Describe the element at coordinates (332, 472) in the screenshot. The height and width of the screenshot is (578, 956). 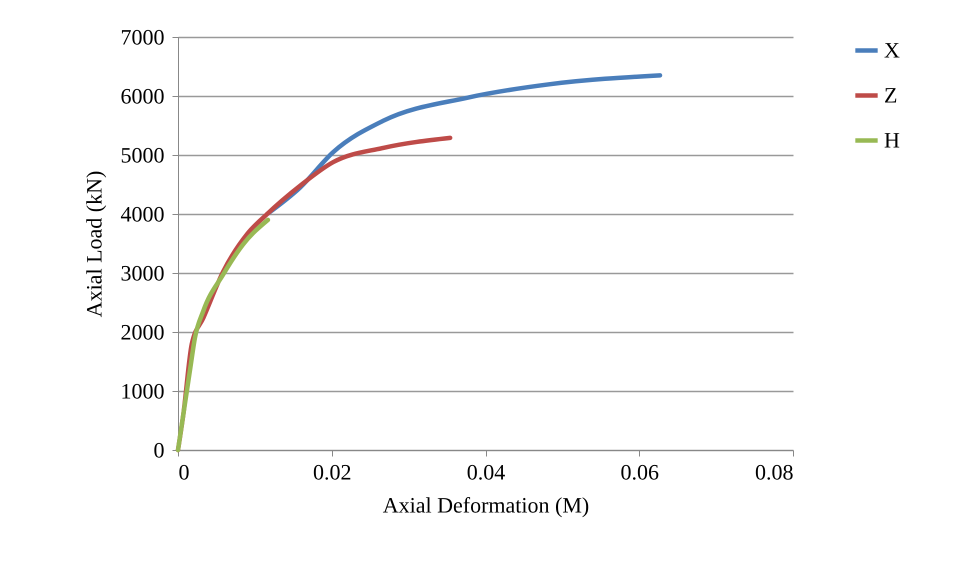
I see `x-tick-label: 0.02` at that location.